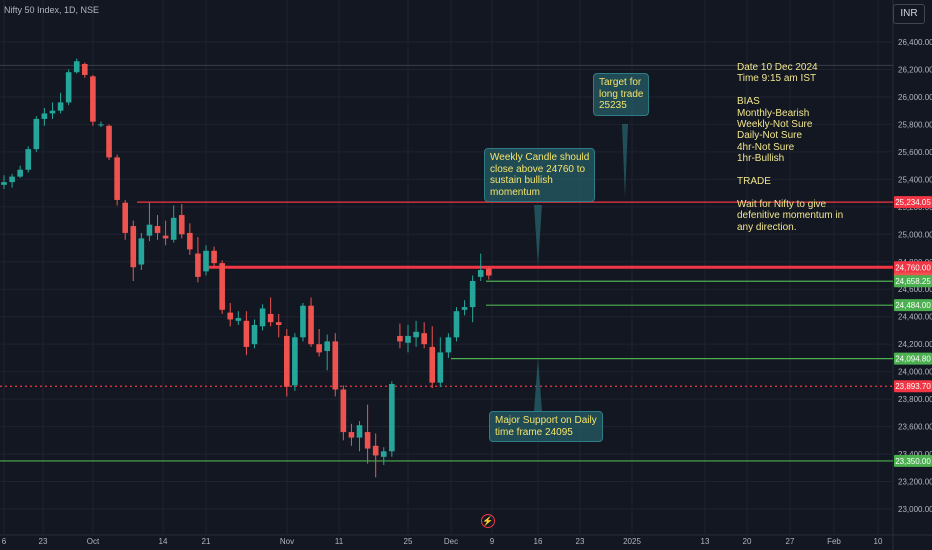 Image resolution: width=932 pixels, height=550 pixels. I want to click on y-tick-label: 25,600.00, so click(915, 152).